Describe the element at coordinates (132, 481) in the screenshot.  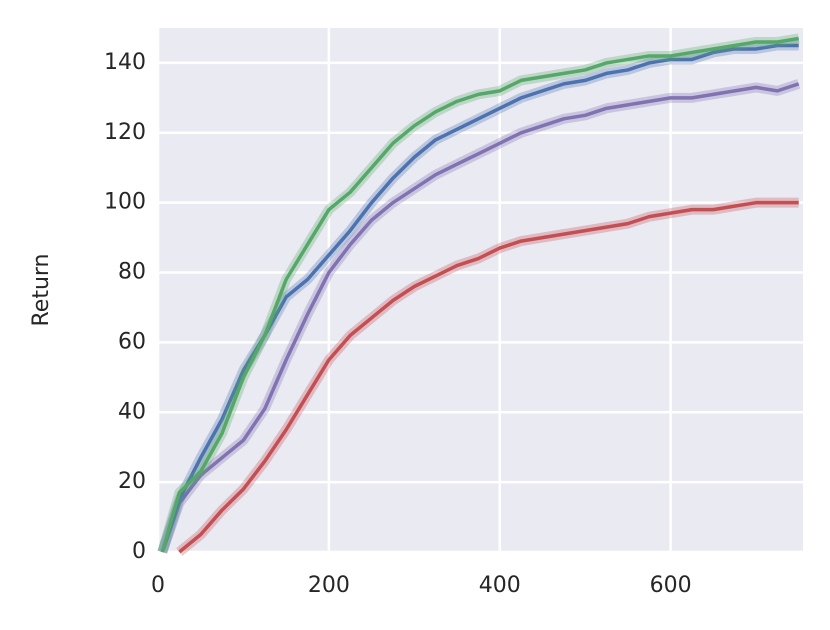
I see `y-tick-label: 20` at that location.